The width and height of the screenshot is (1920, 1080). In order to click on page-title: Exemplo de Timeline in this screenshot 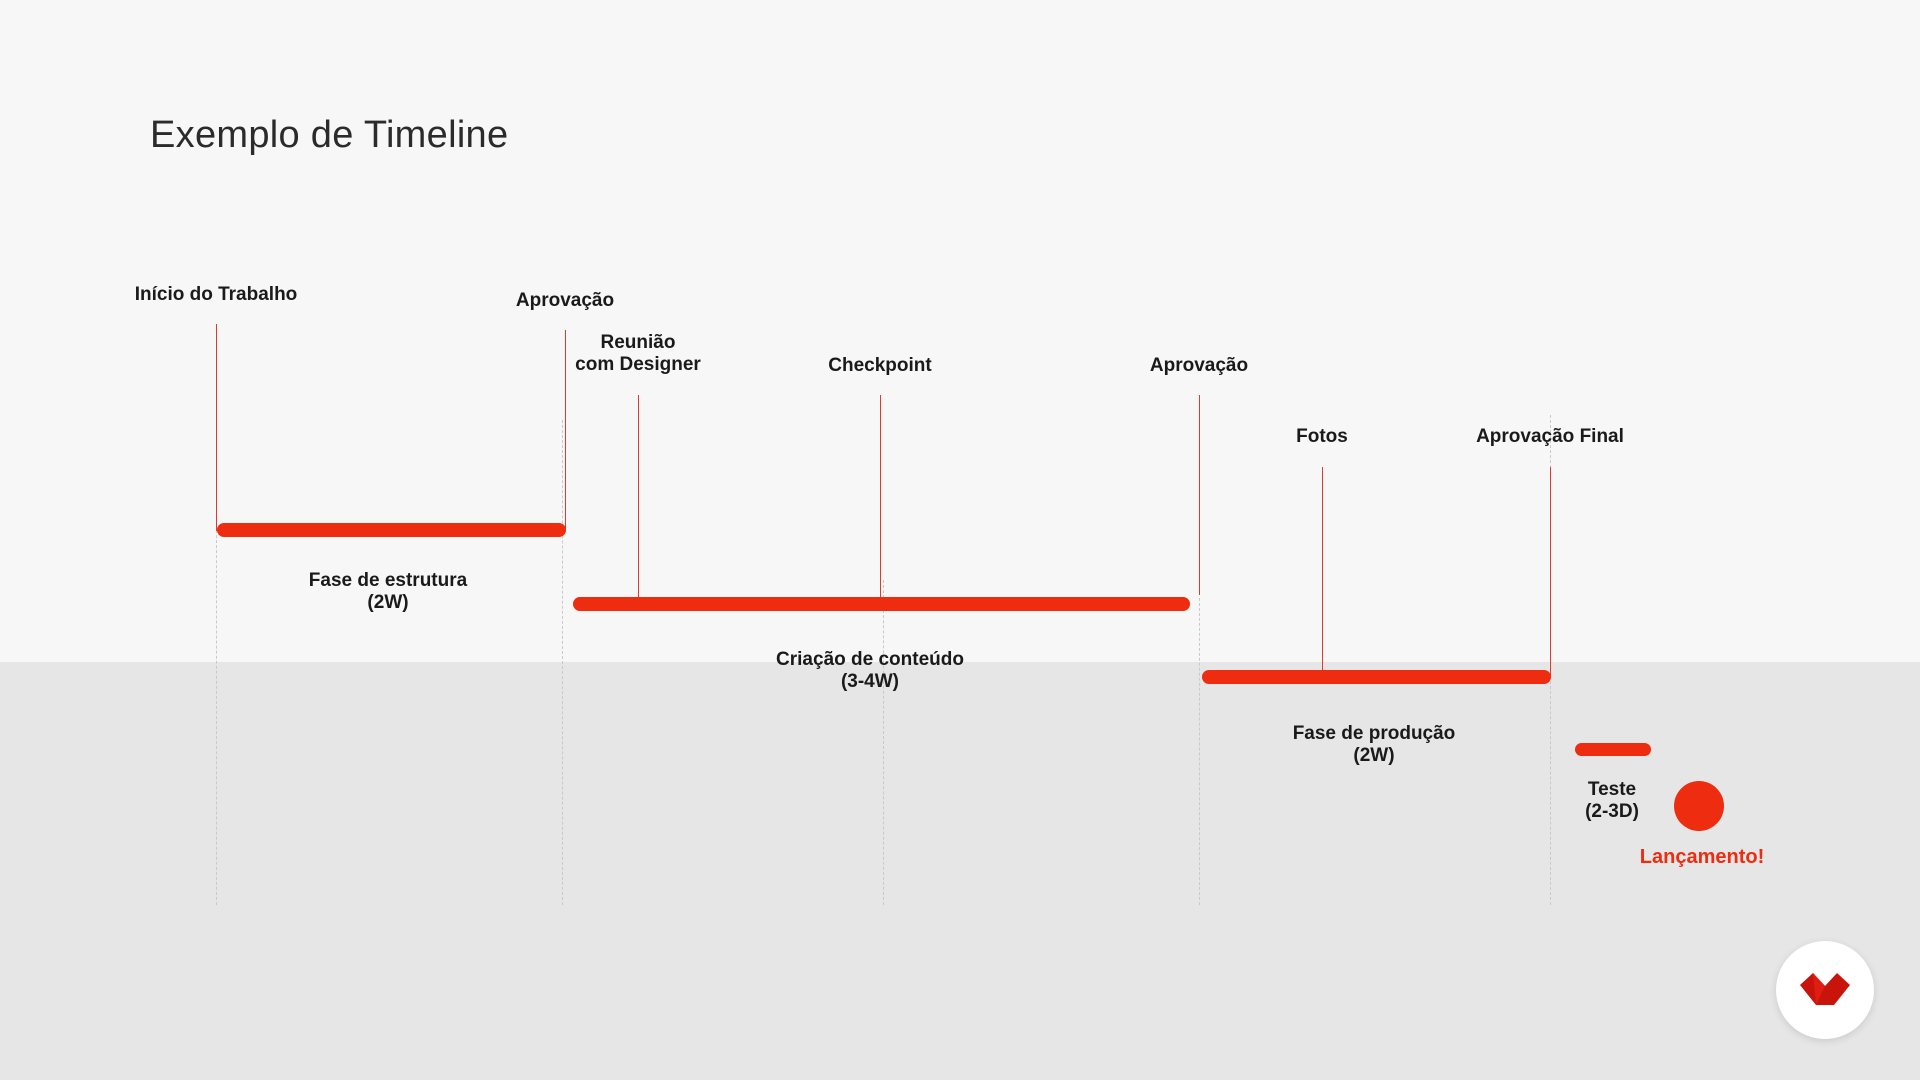, I will do `click(329, 135)`.